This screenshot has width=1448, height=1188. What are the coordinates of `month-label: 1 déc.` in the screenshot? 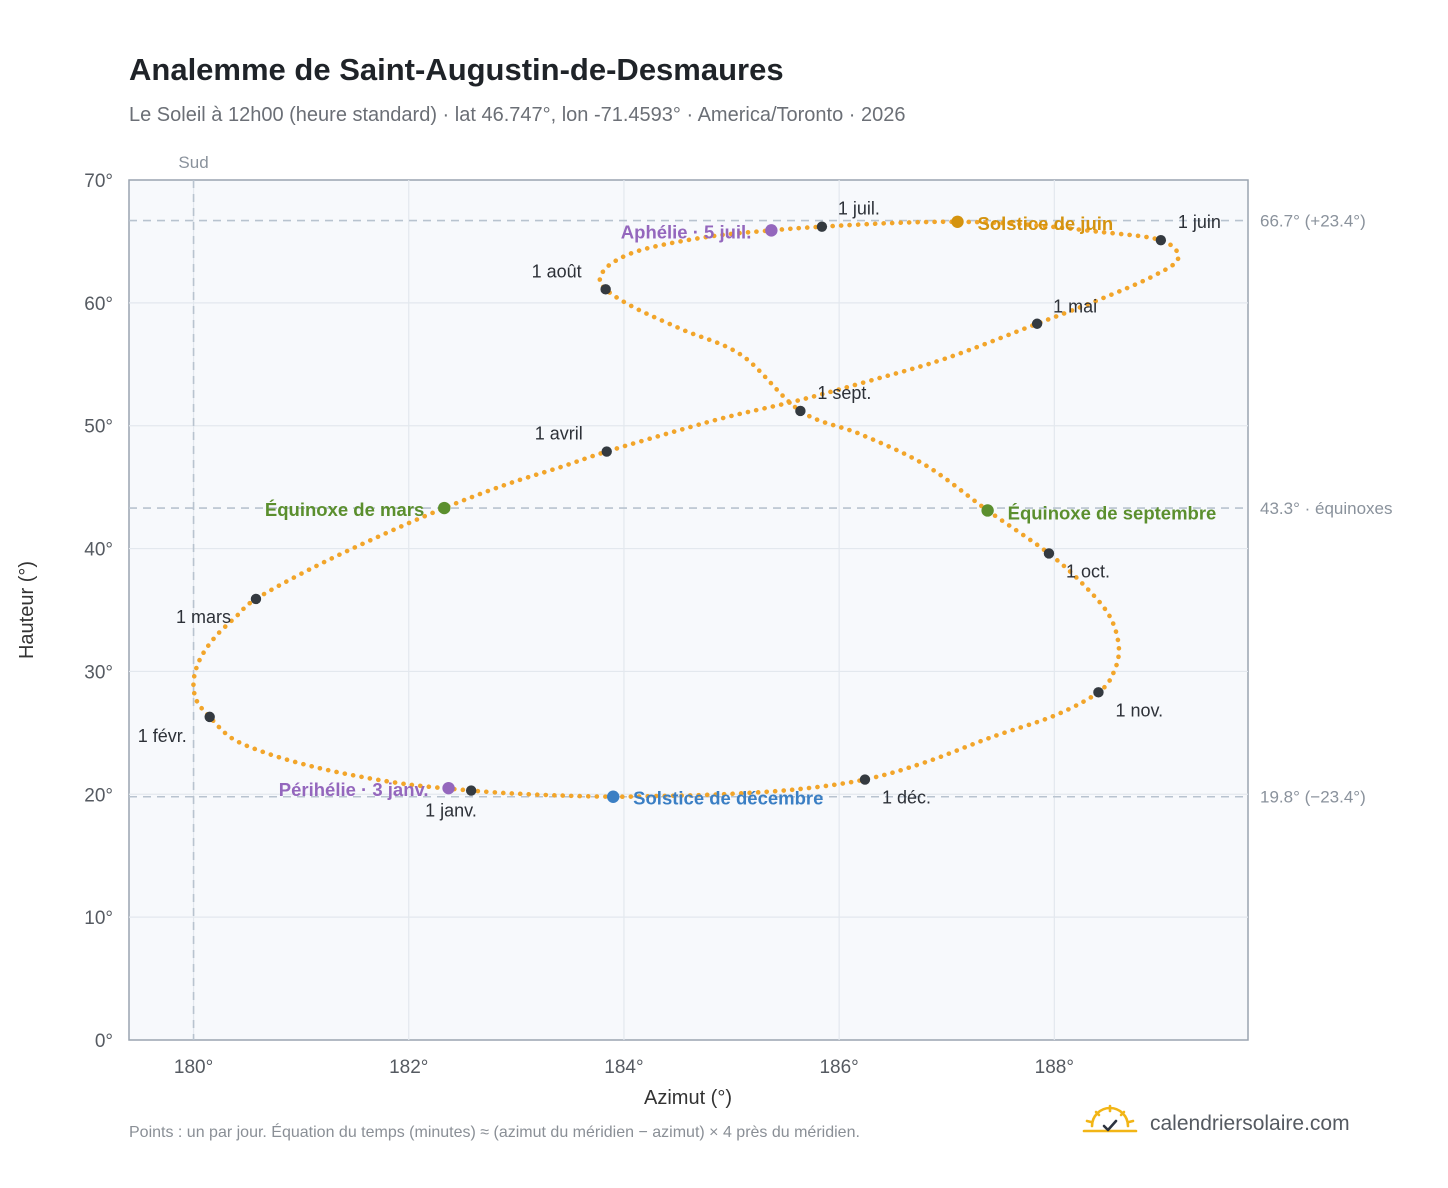 It's located at (906, 798).